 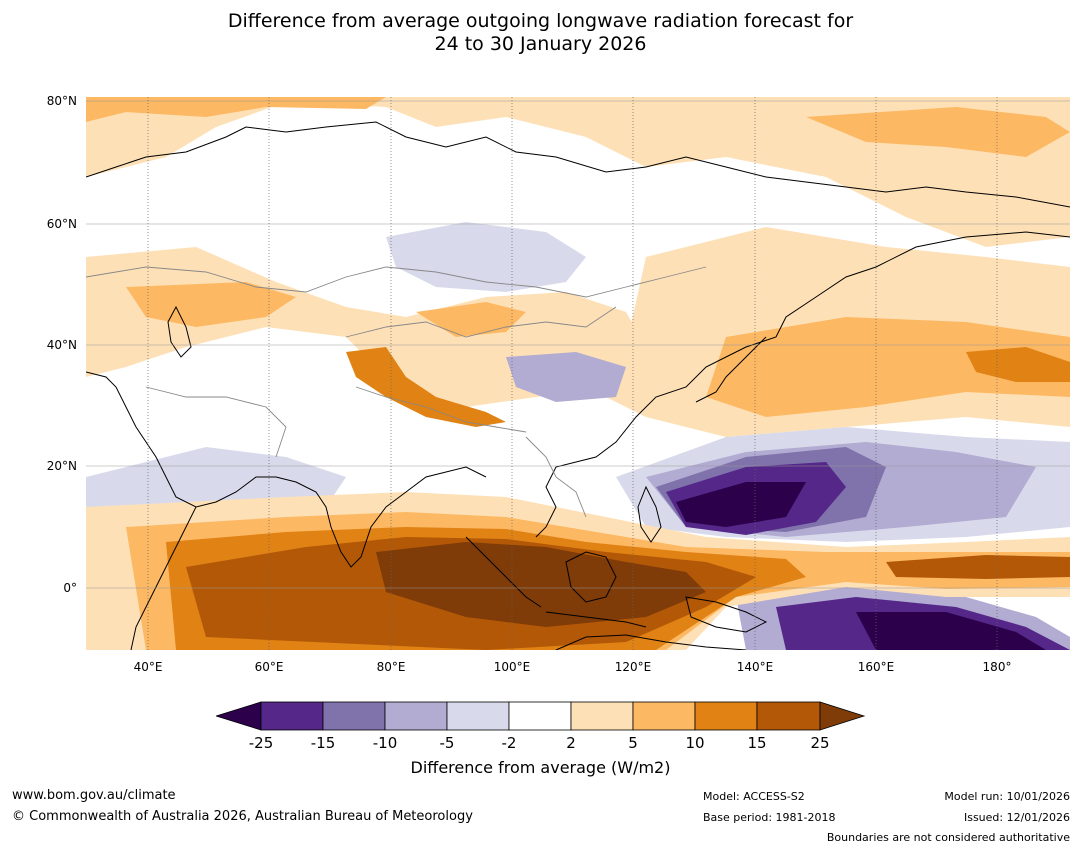 I want to click on coast-india, so click(x=381, y=517).